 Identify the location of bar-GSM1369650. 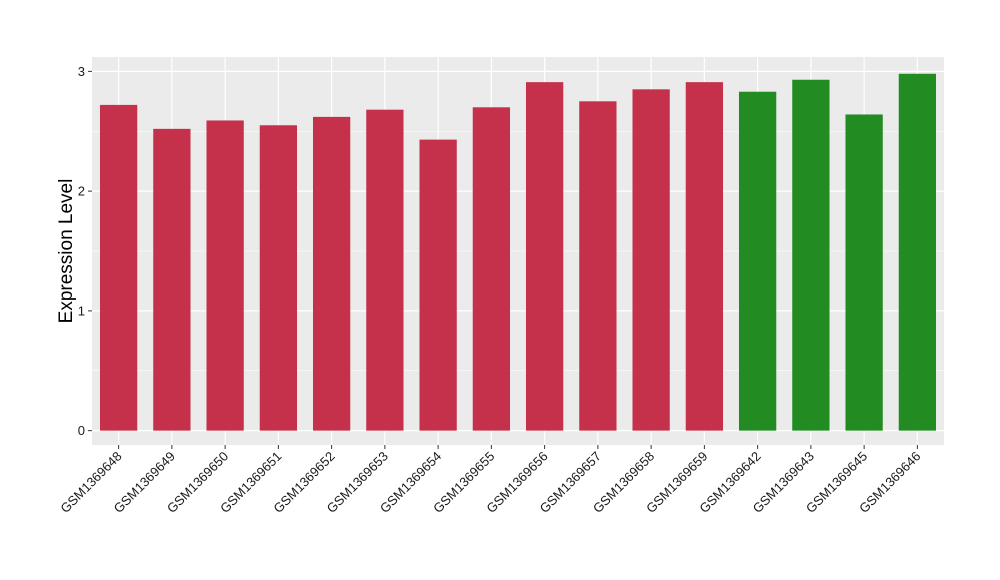
(225, 275).